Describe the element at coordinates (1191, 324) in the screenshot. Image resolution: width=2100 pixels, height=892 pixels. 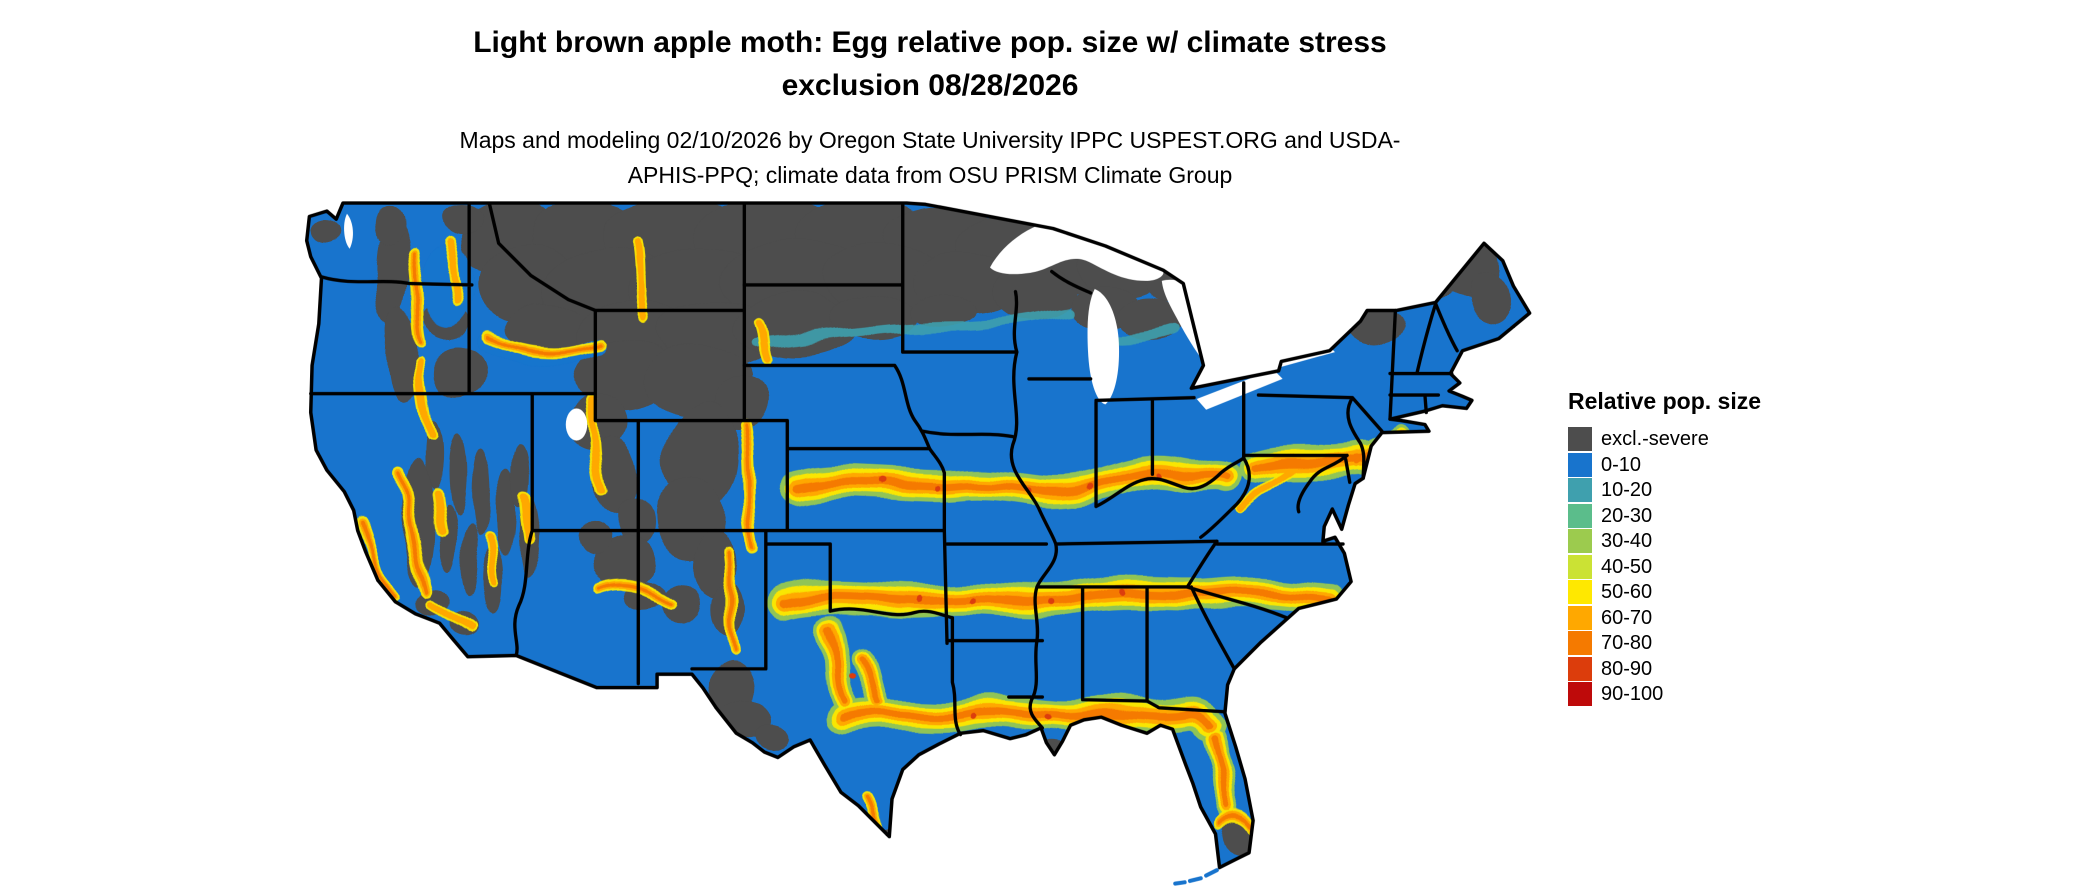
I see `lake-huron` at that location.